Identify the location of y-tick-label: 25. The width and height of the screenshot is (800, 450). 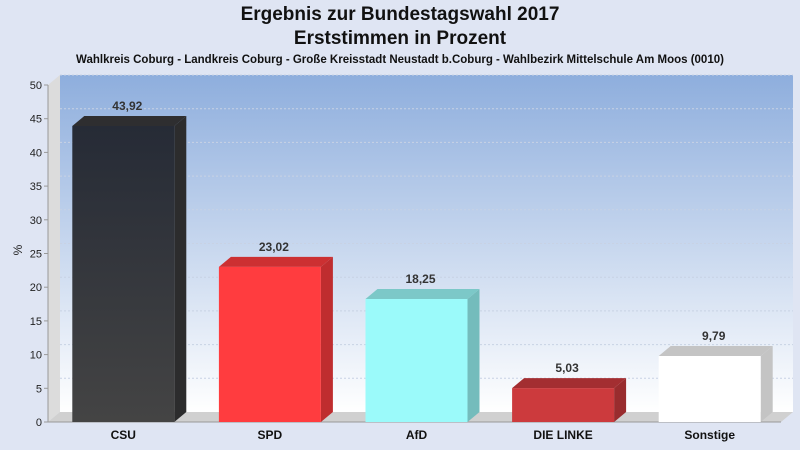
(36, 255).